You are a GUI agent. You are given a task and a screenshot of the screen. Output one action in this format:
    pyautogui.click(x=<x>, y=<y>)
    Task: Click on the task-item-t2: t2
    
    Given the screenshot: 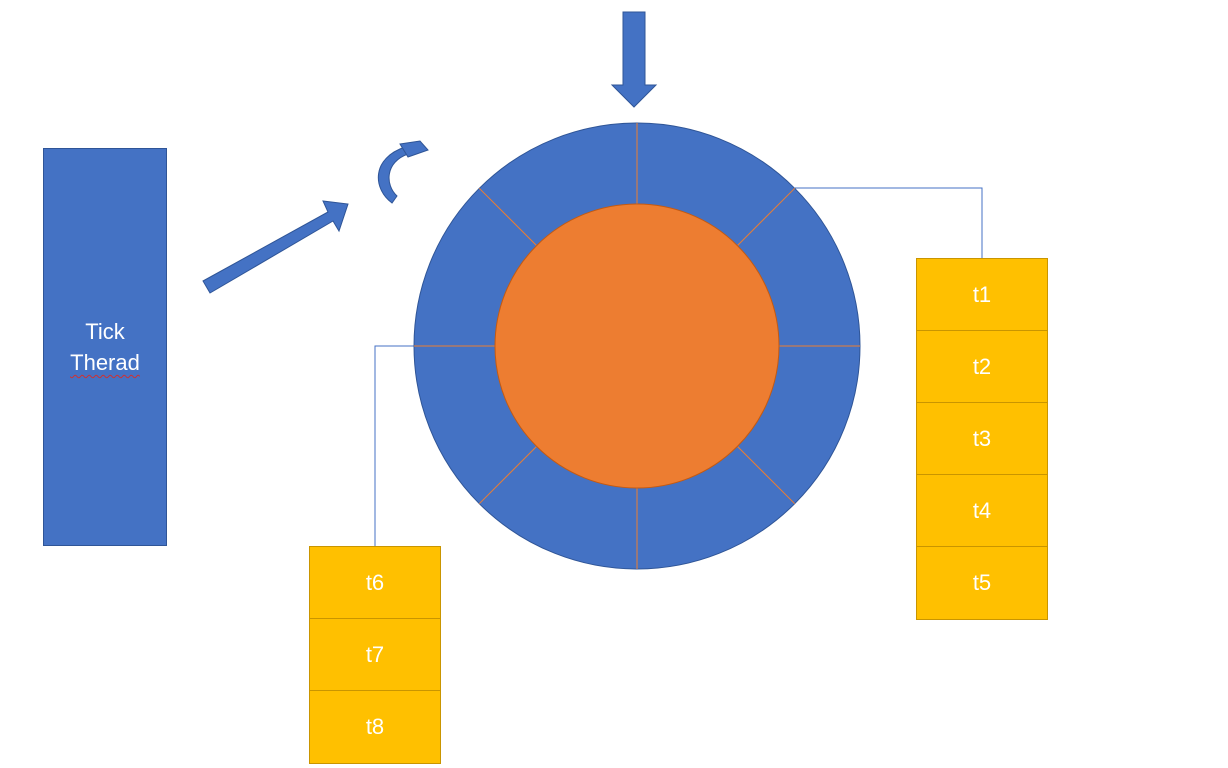 What is the action you would take?
    pyautogui.click(x=982, y=367)
    